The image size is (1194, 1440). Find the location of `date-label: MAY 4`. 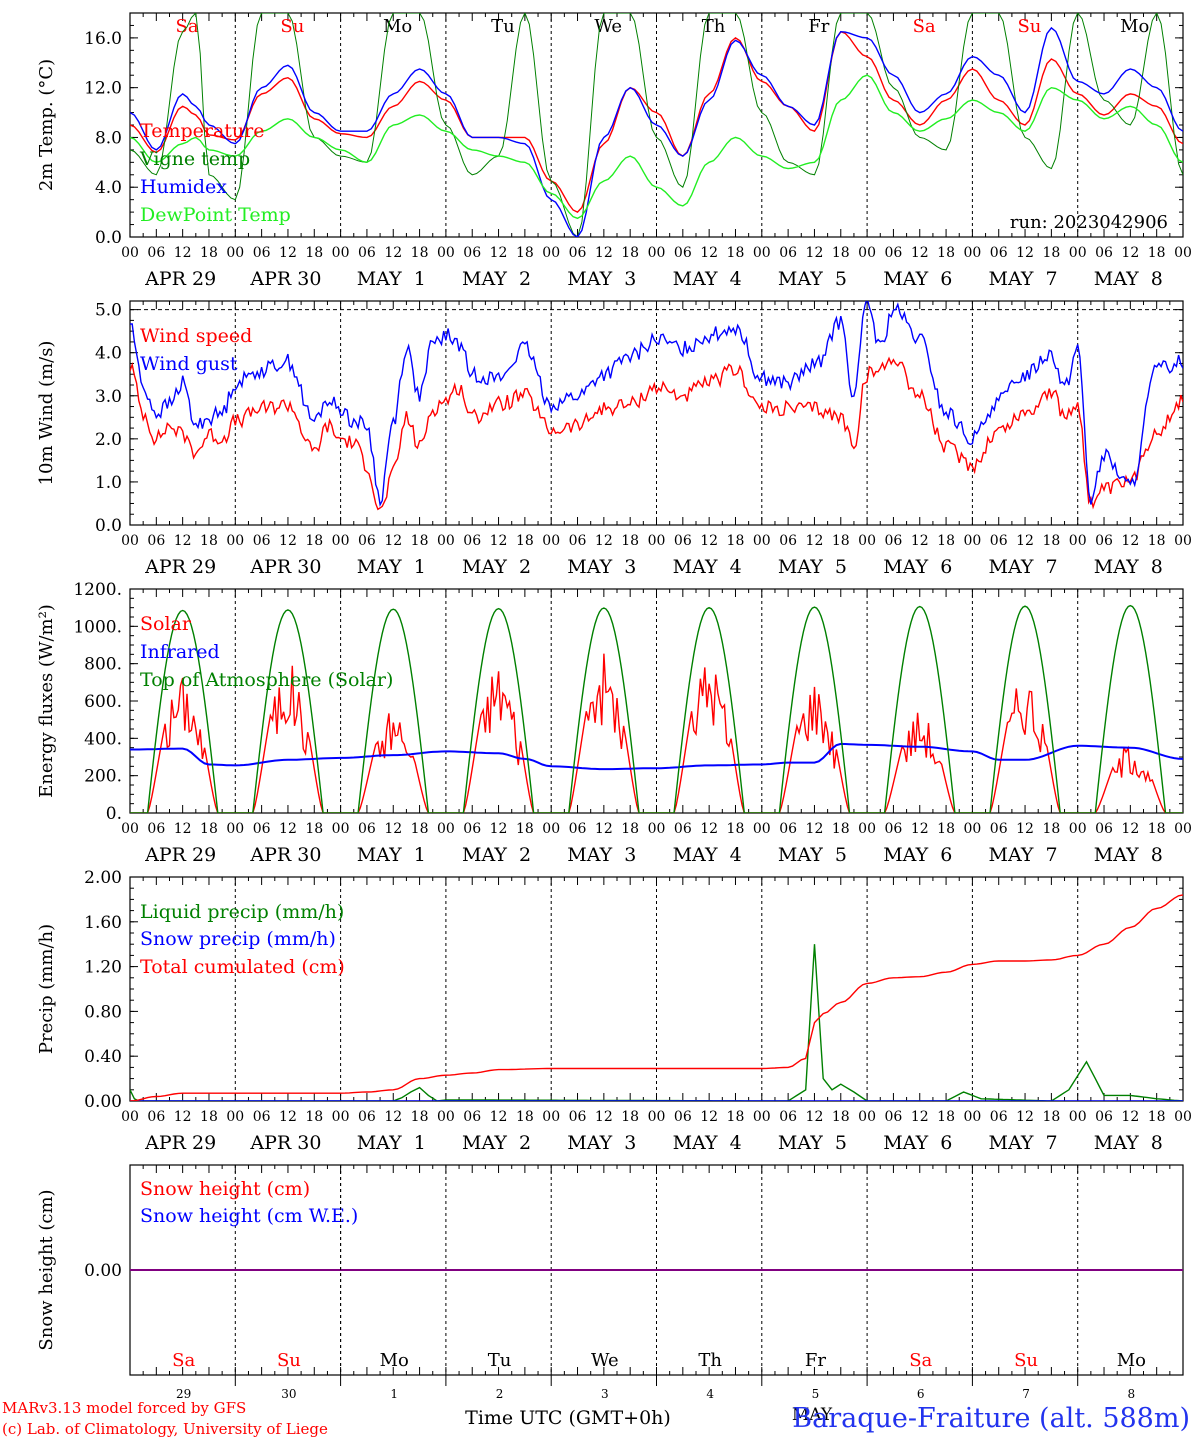

date-label: MAY 4 is located at coordinates (707, 855).